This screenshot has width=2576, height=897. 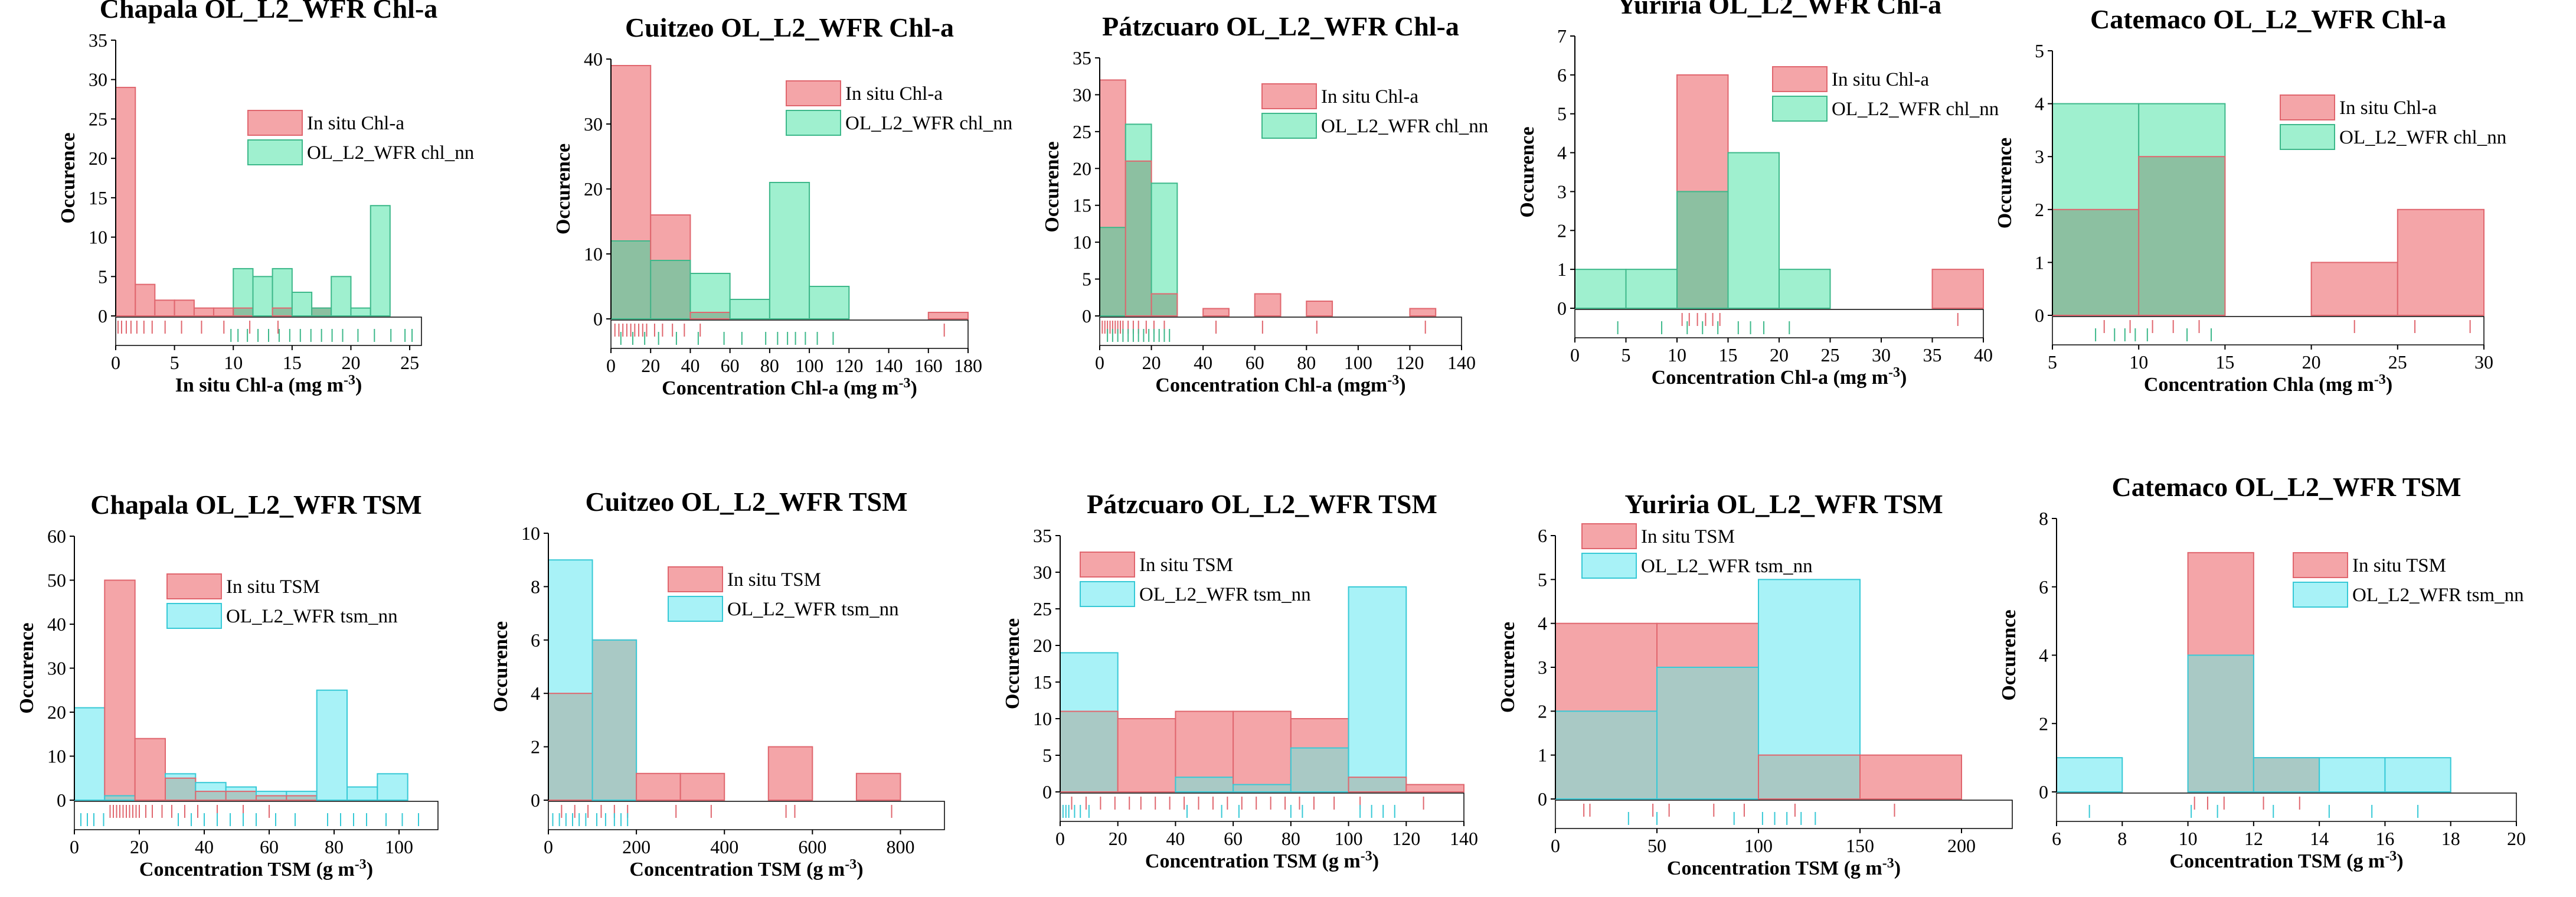 I want to click on axes: 0 1 2 3 4 5 5 10 15 20 25 30, so click(x=2264, y=206).